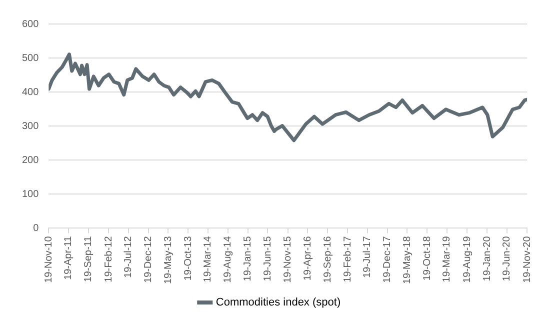  Describe the element at coordinates (31, 58) in the screenshot. I see `y-tick-label: 500` at that location.